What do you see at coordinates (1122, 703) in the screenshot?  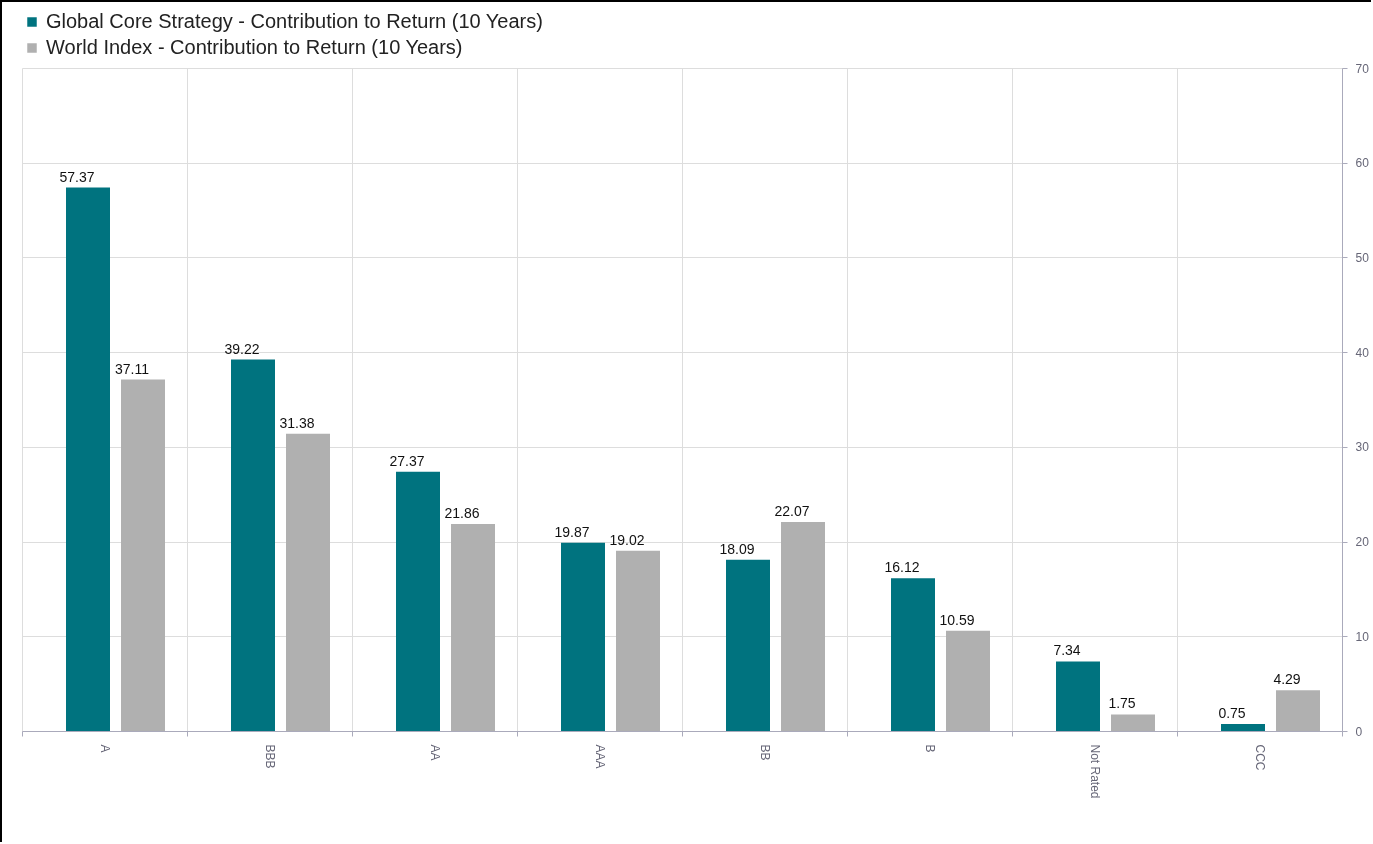 I see `data-label: 1.75` at bounding box center [1122, 703].